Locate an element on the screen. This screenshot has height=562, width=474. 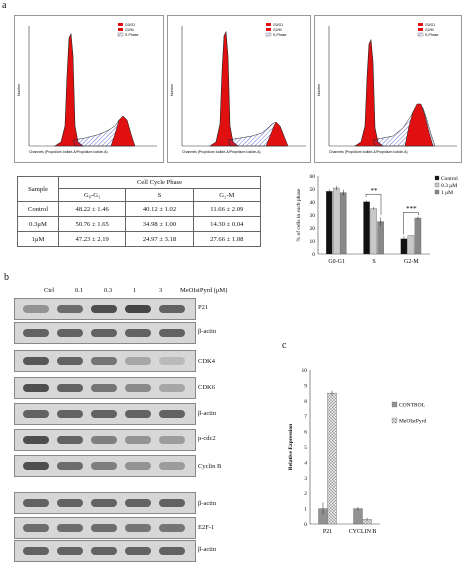
y-tick-label: 9 is located at coordinates (305, 386).